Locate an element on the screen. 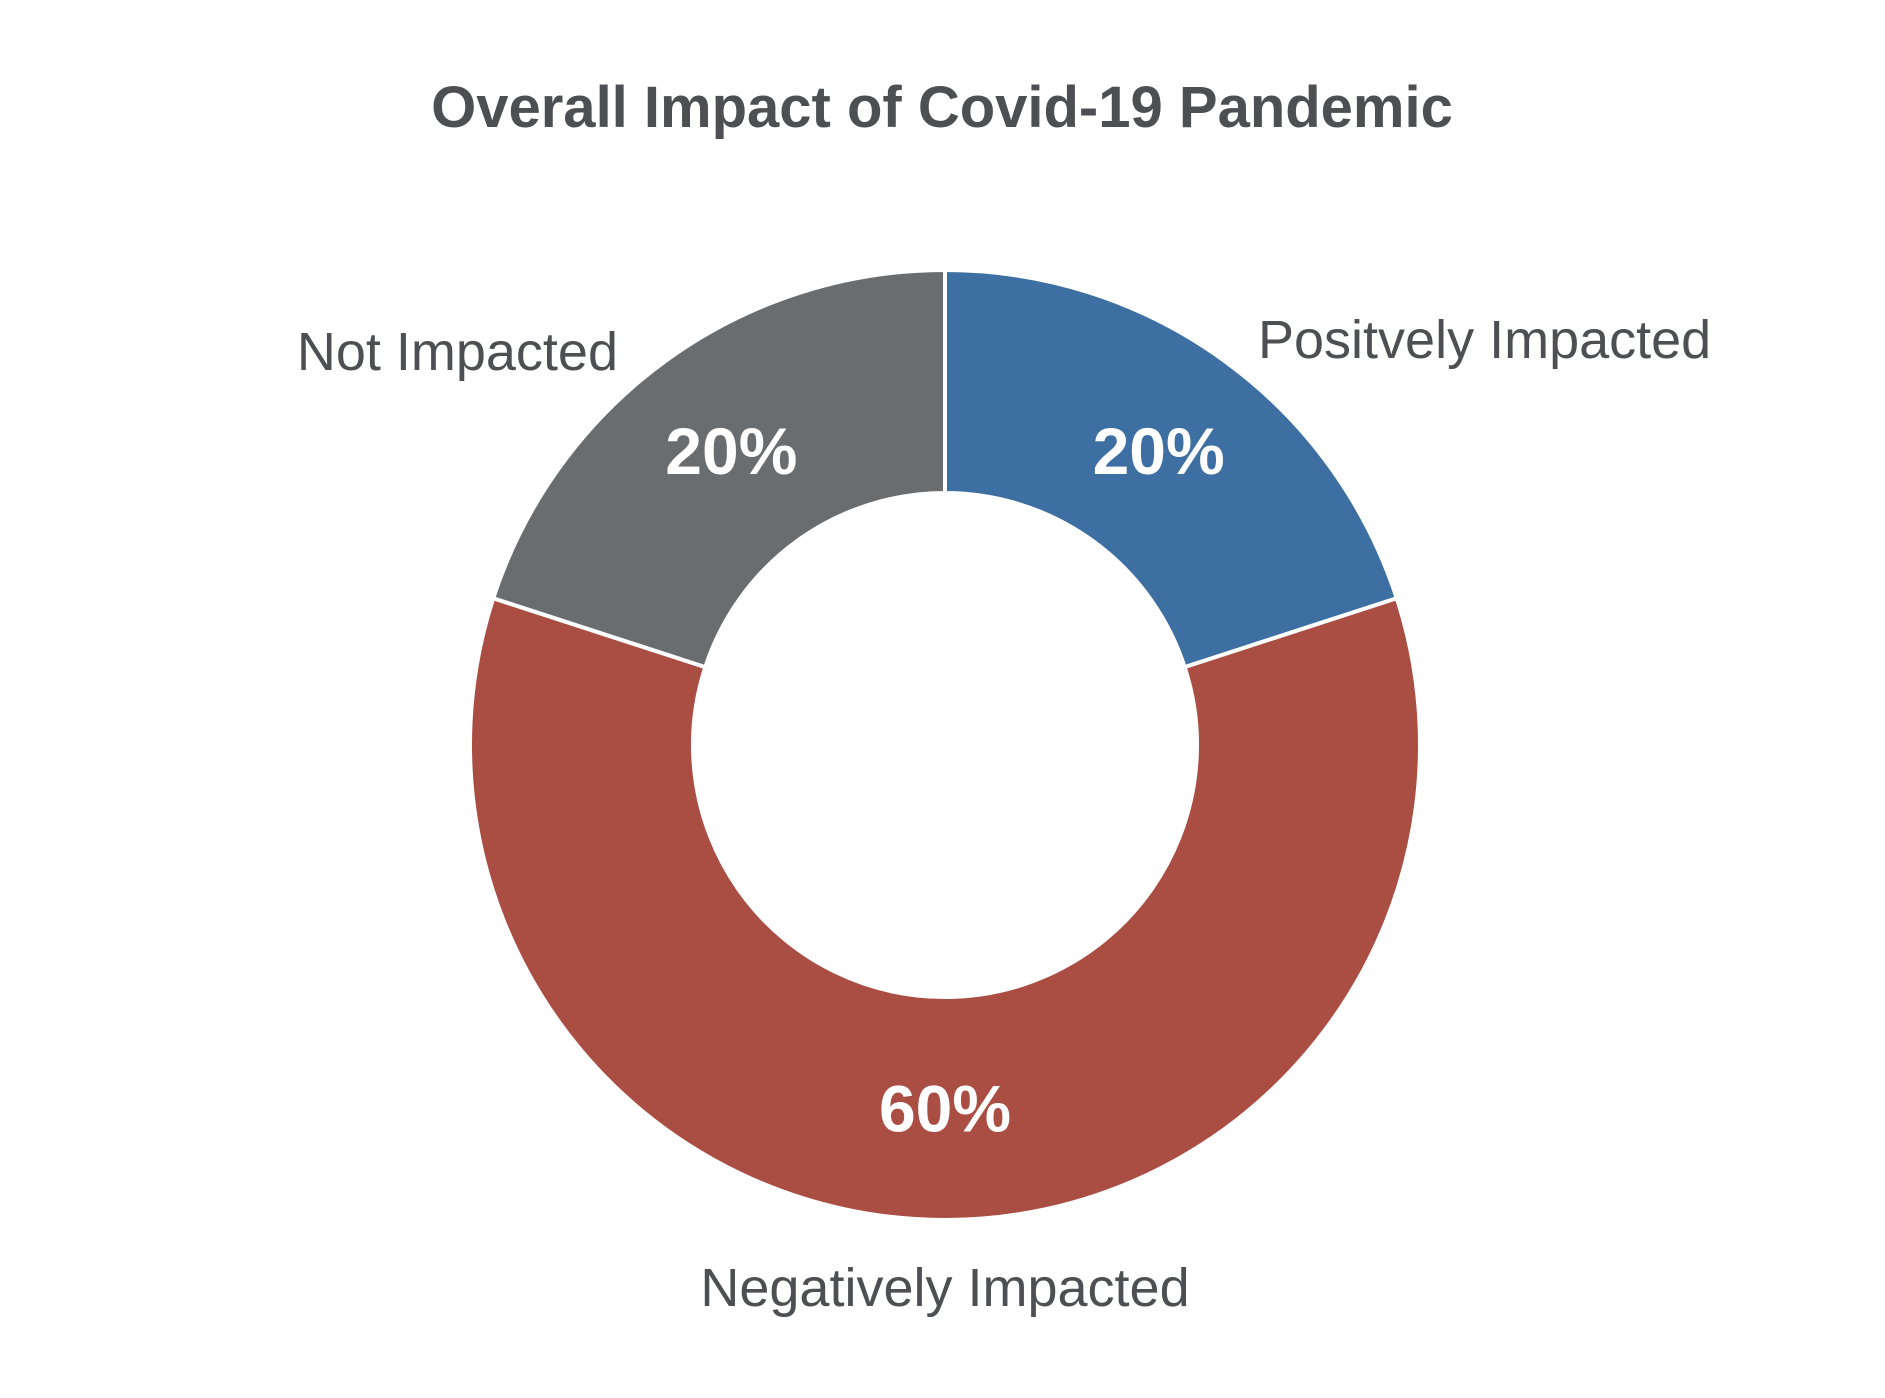 Image resolution: width=1885 pixels, height=1398 pixels. slice-positvely-impacted is located at coordinates (1171, 468).